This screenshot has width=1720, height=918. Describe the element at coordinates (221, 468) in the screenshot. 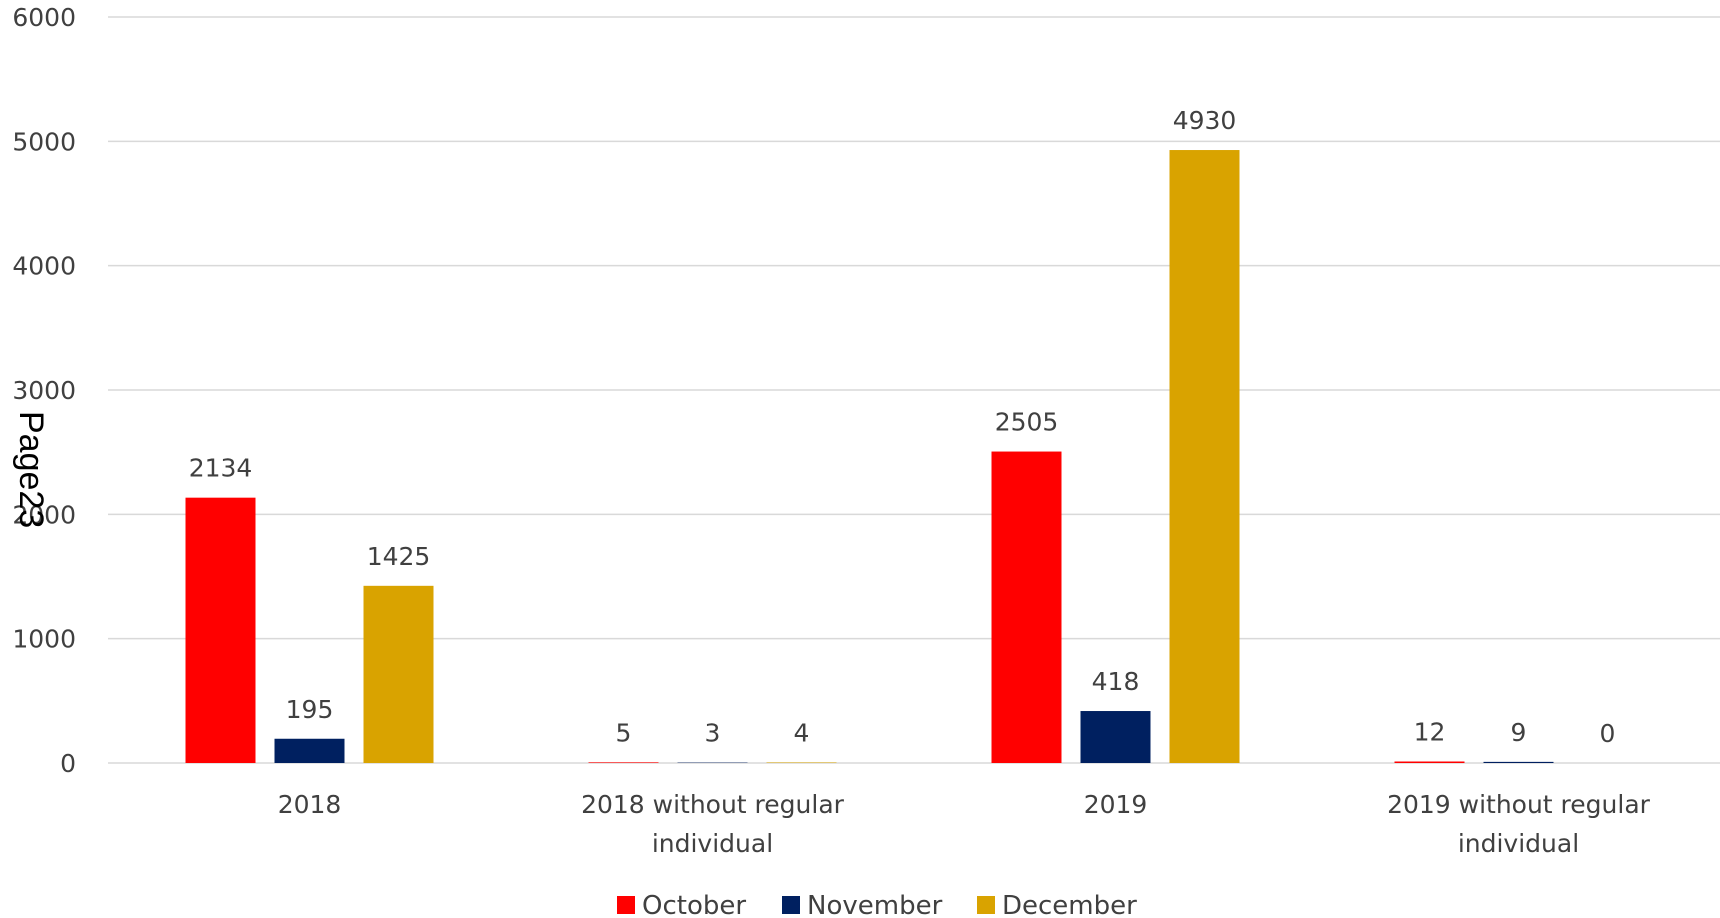

I see `data-label-october-0: 2134` at that location.